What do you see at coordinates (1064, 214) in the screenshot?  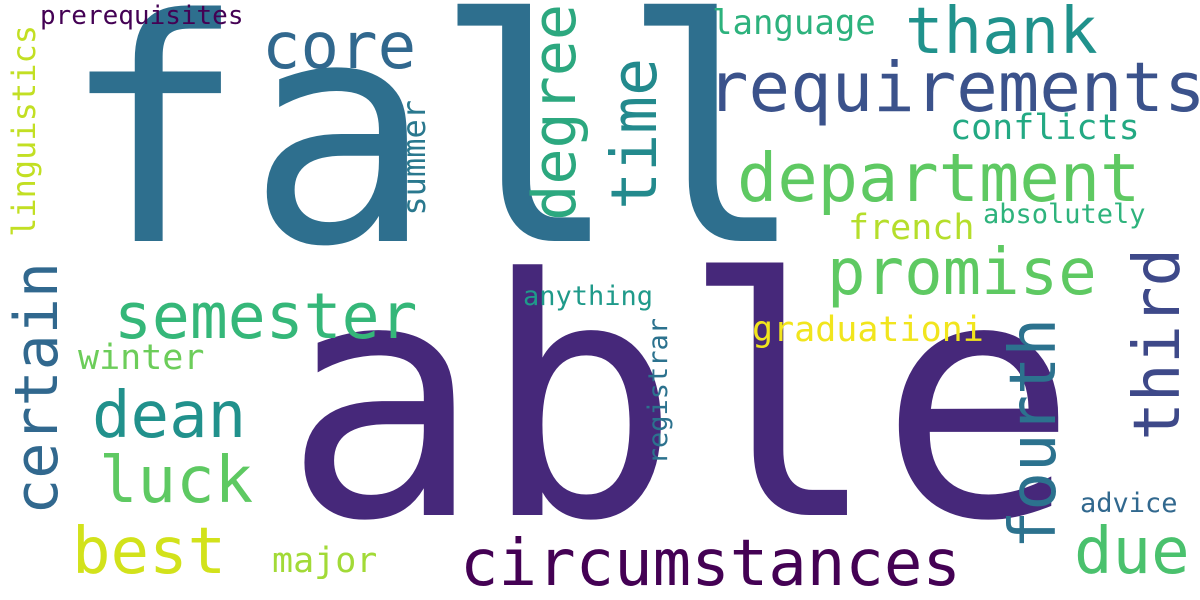 I see `word-absolutely: absolutely` at bounding box center [1064, 214].